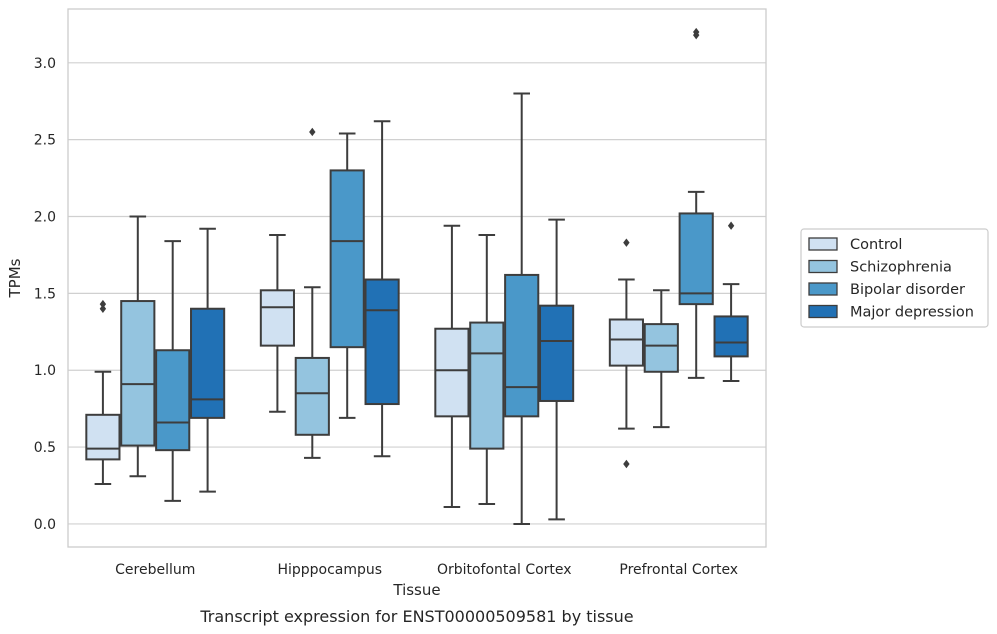 The width and height of the screenshot is (997, 634). What do you see at coordinates (45, 141) in the screenshot?
I see `y-tick-label: 2.5` at bounding box center [45, 141].